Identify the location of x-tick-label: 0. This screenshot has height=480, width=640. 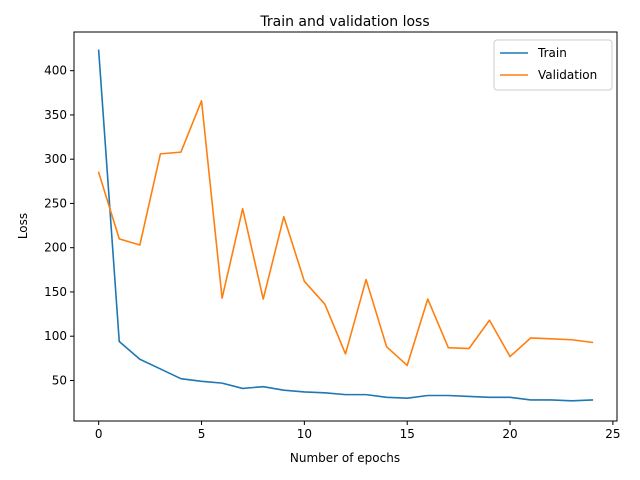
(99, 434).